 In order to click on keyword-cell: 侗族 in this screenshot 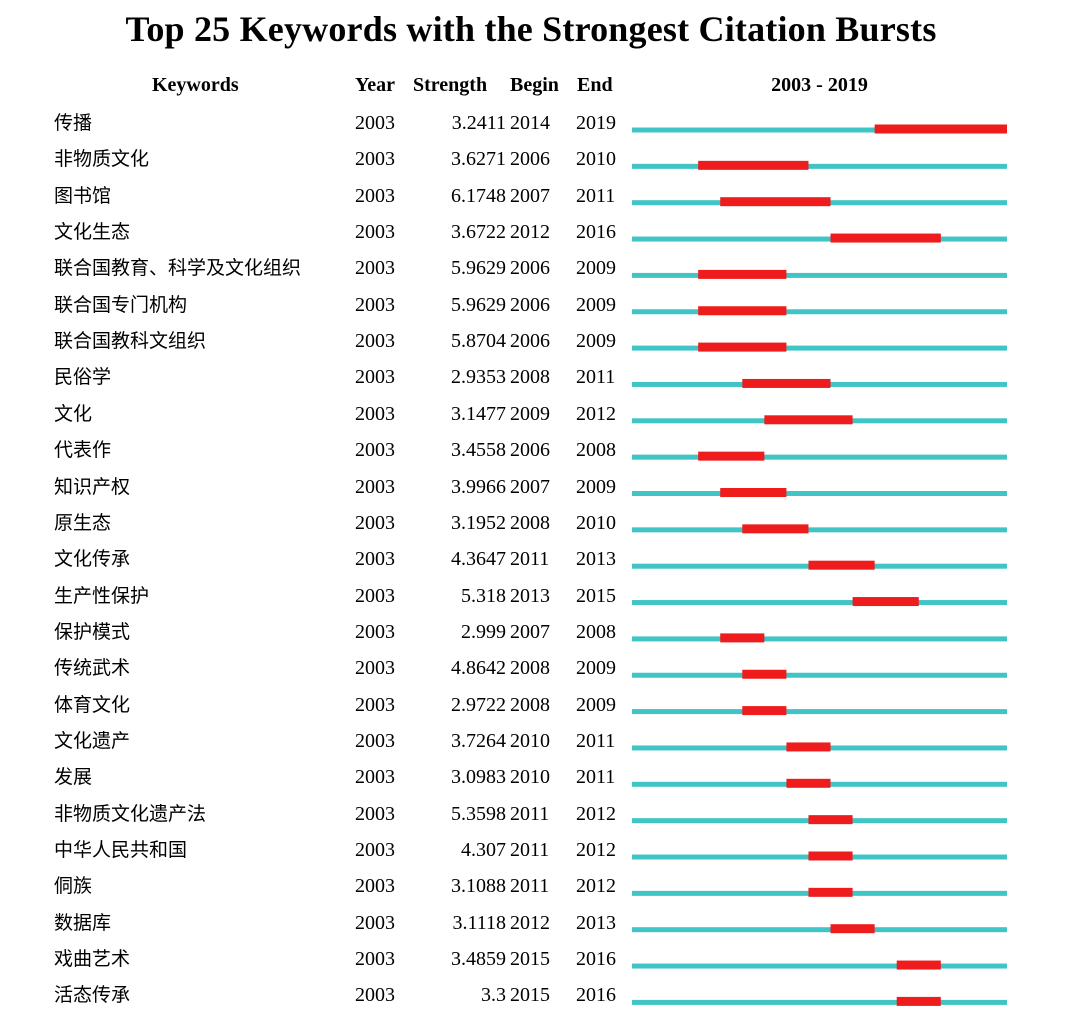, I will do `click(73, 886)`.